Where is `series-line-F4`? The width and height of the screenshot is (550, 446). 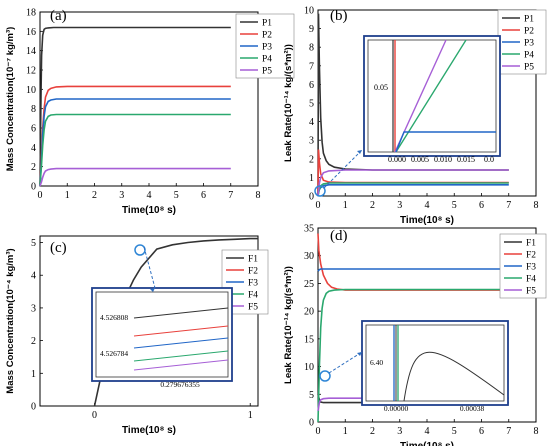
series-line-F4 is located at coordinates (413, 355).